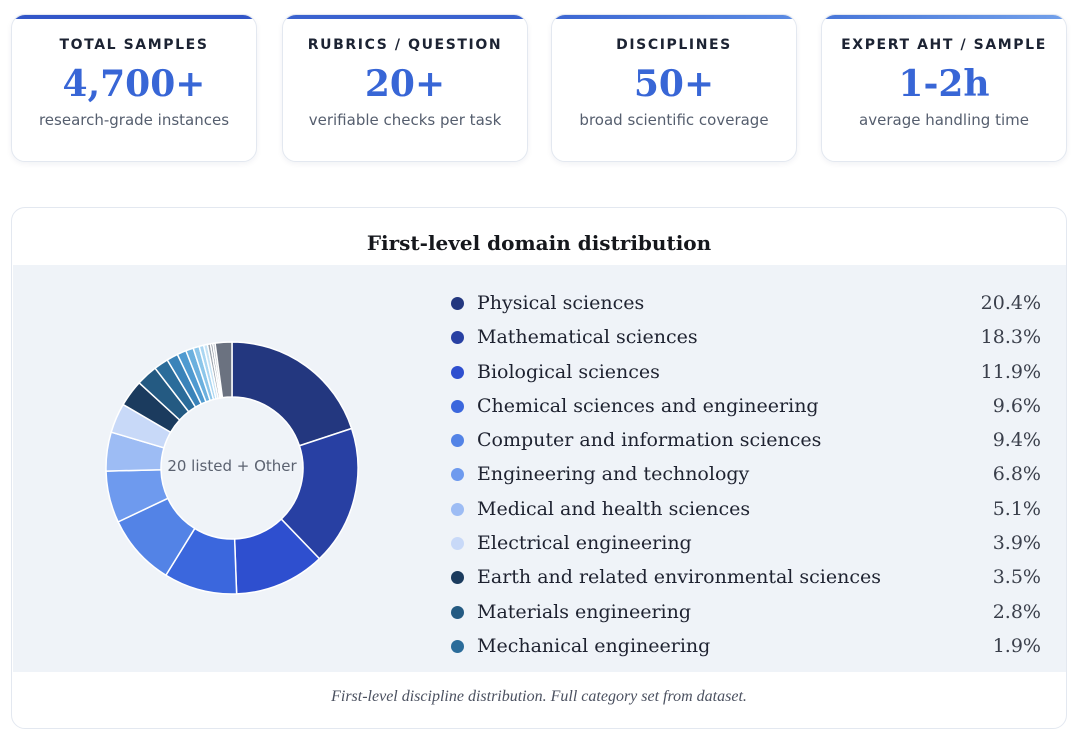 Image resolution: width=1080 pixels, height=740 pixels. Describe the element at coordinates (679, 577) in the screenshot. I see `legend-label: Earth and related environmental sciences` at that location.